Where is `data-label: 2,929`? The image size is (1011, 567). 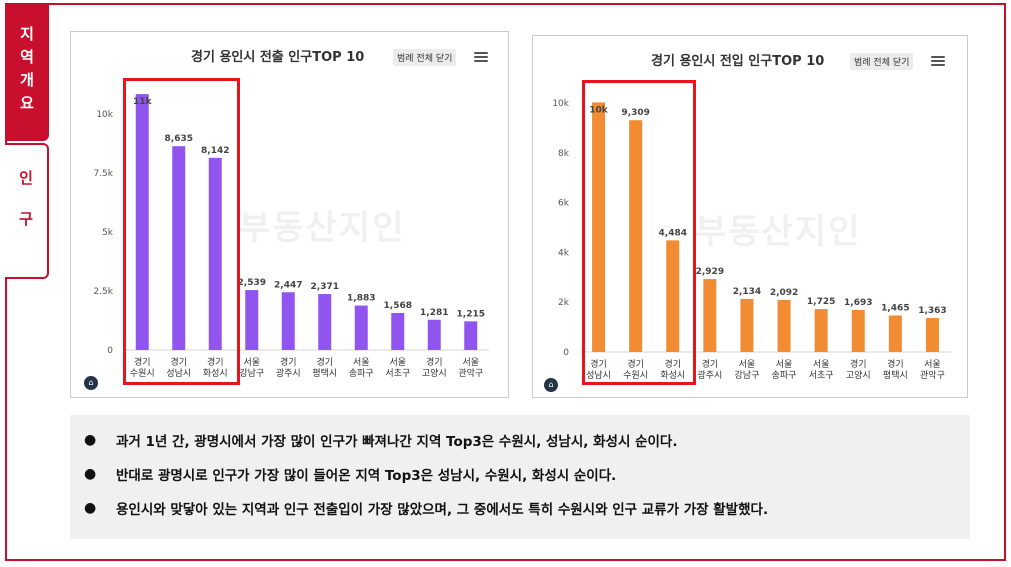
data-label: 2,929 is located at coordinates (710, 272).